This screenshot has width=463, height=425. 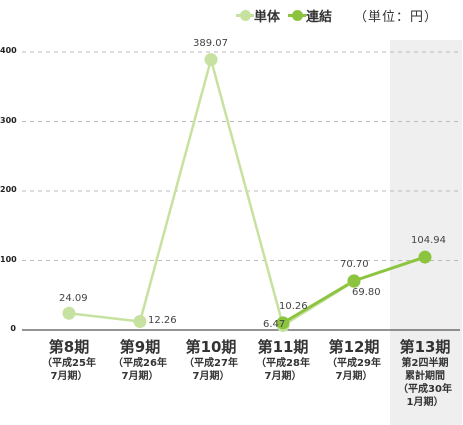 I want to click on legend: 単体 連結 （単位：円）, so click(x=337, y=15).